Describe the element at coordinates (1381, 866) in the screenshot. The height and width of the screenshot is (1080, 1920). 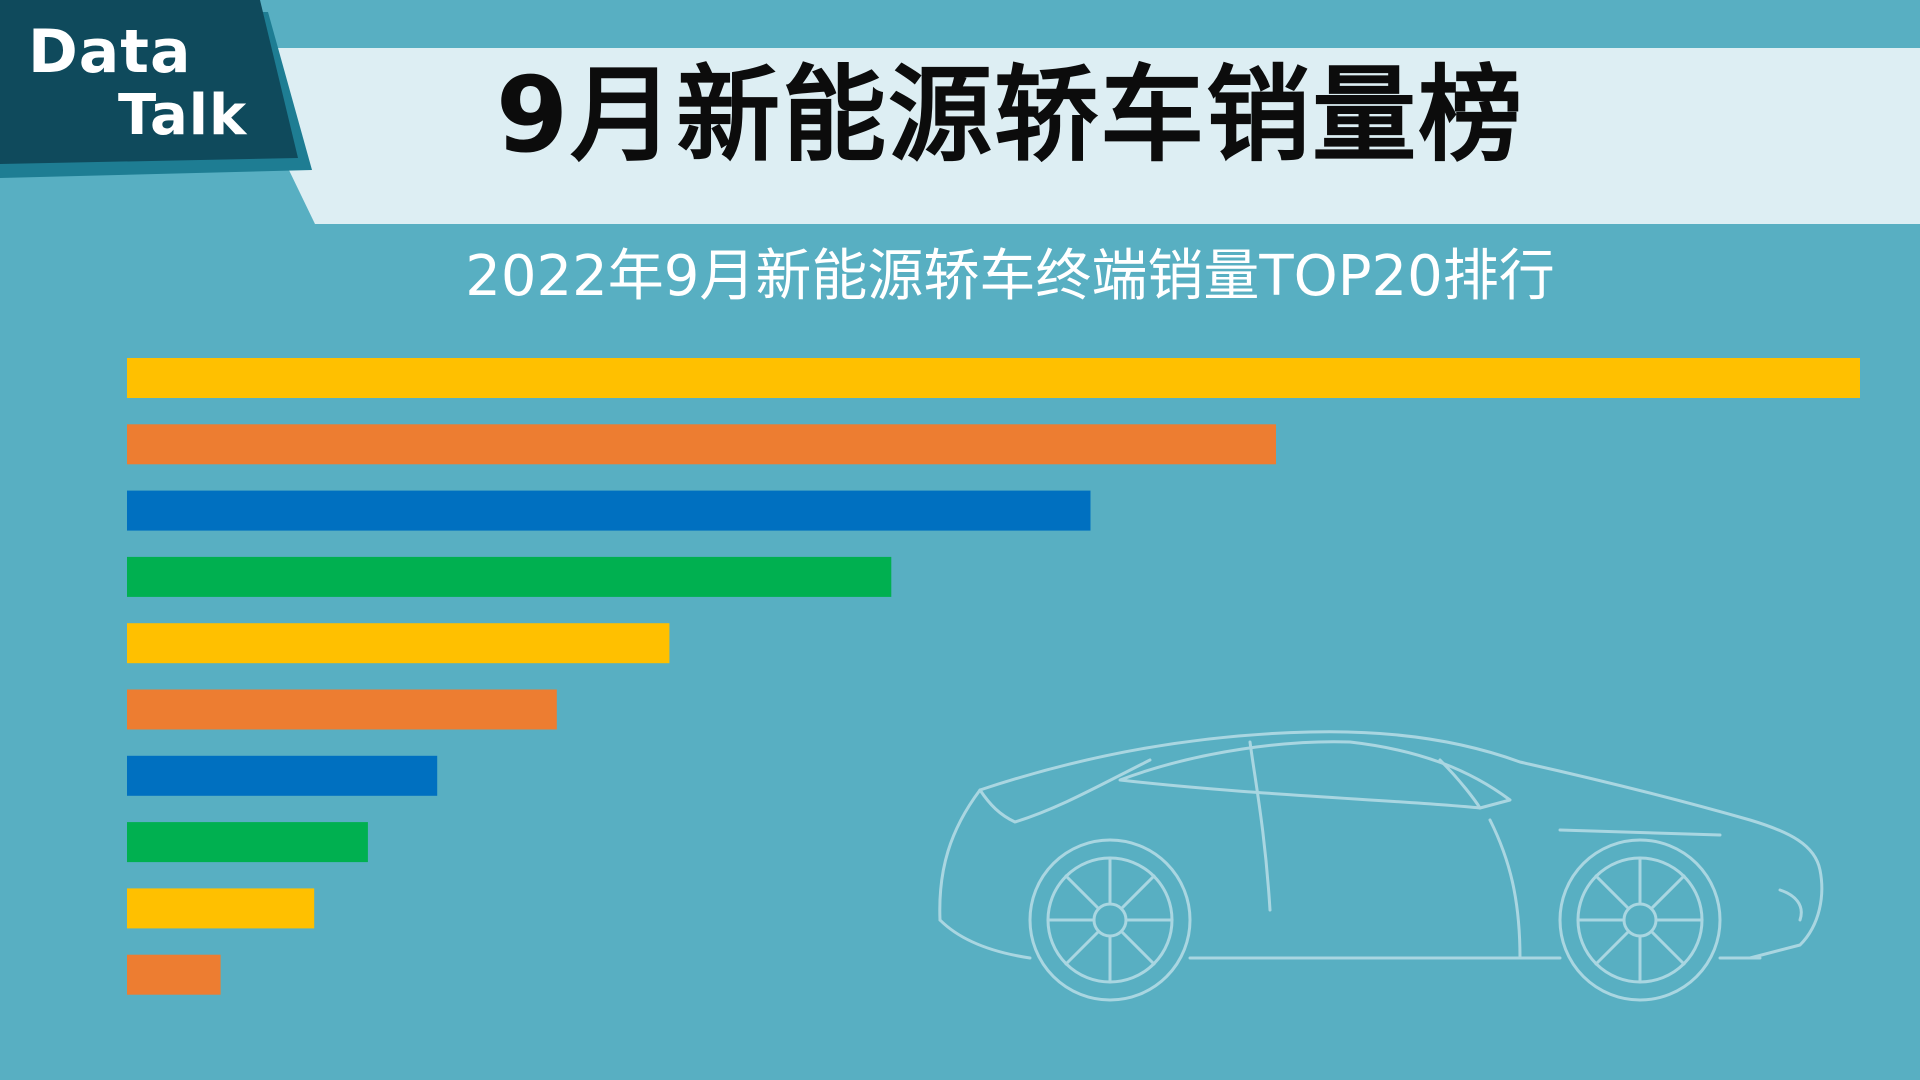
I see `car-outline-illustration` at that location.